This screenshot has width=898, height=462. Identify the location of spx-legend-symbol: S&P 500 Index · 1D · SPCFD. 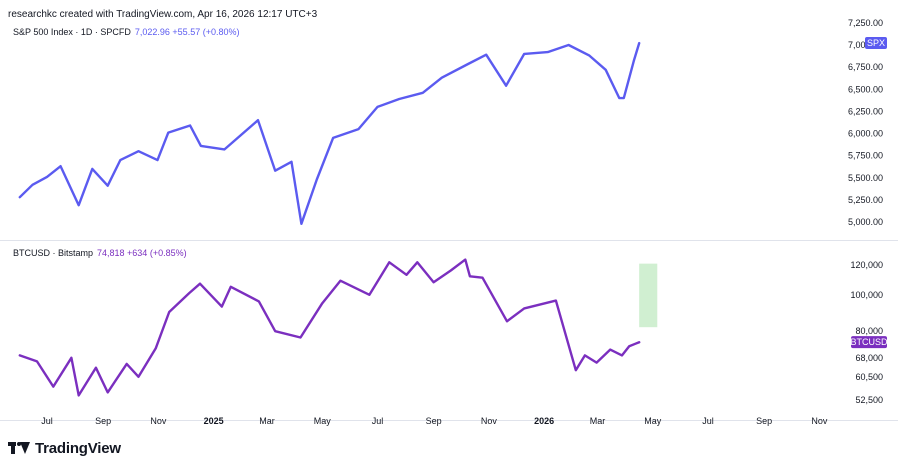
(72, 32).